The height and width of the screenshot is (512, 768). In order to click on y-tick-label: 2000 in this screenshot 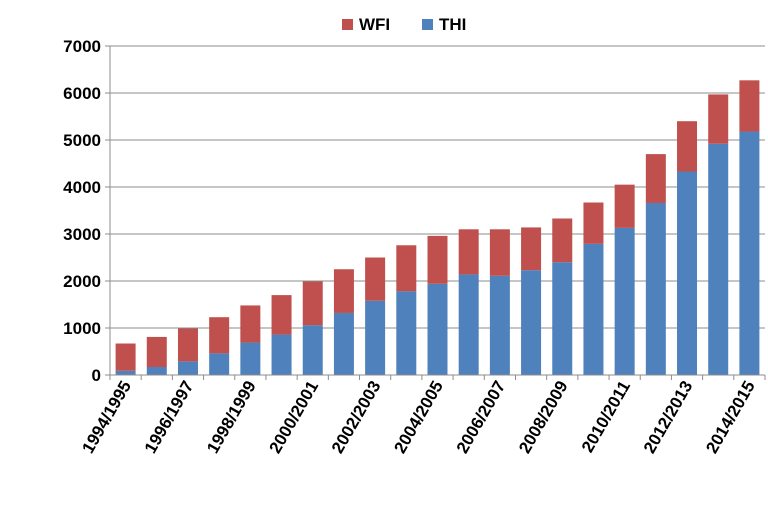, I will do `click(82, 281)`.